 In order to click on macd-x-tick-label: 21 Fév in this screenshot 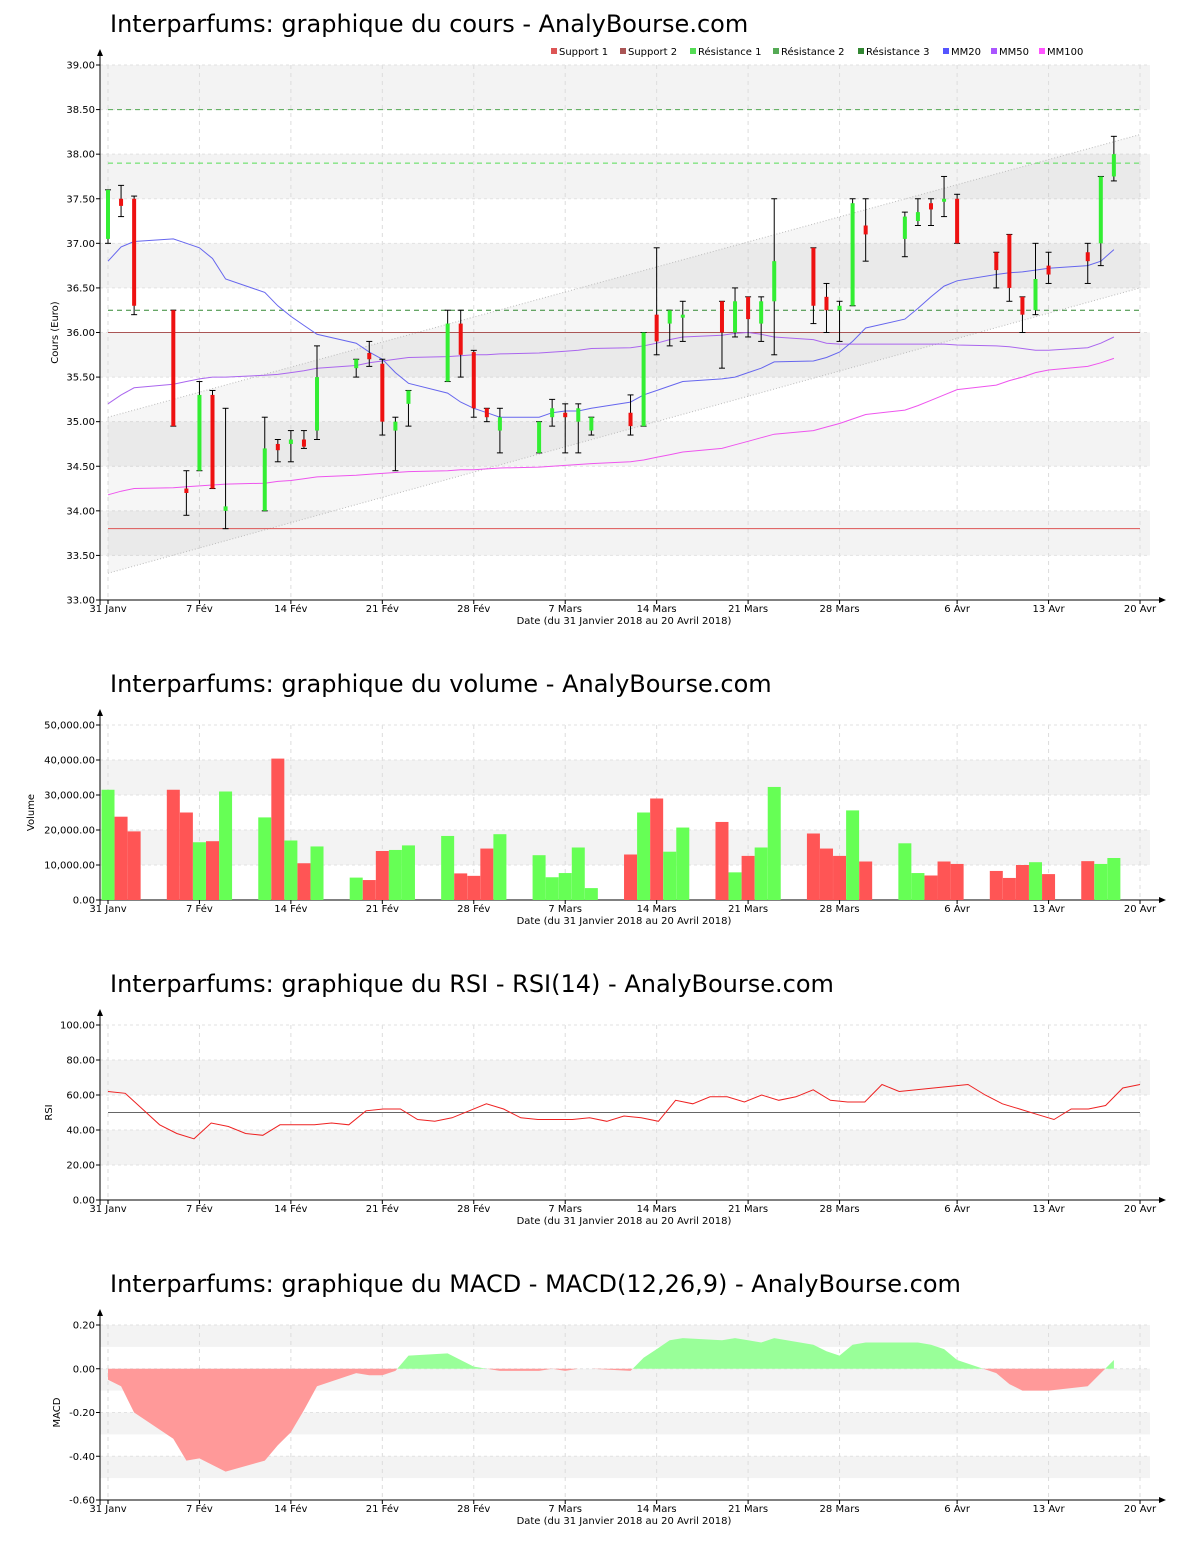, I will do `click(382, 1509)`.